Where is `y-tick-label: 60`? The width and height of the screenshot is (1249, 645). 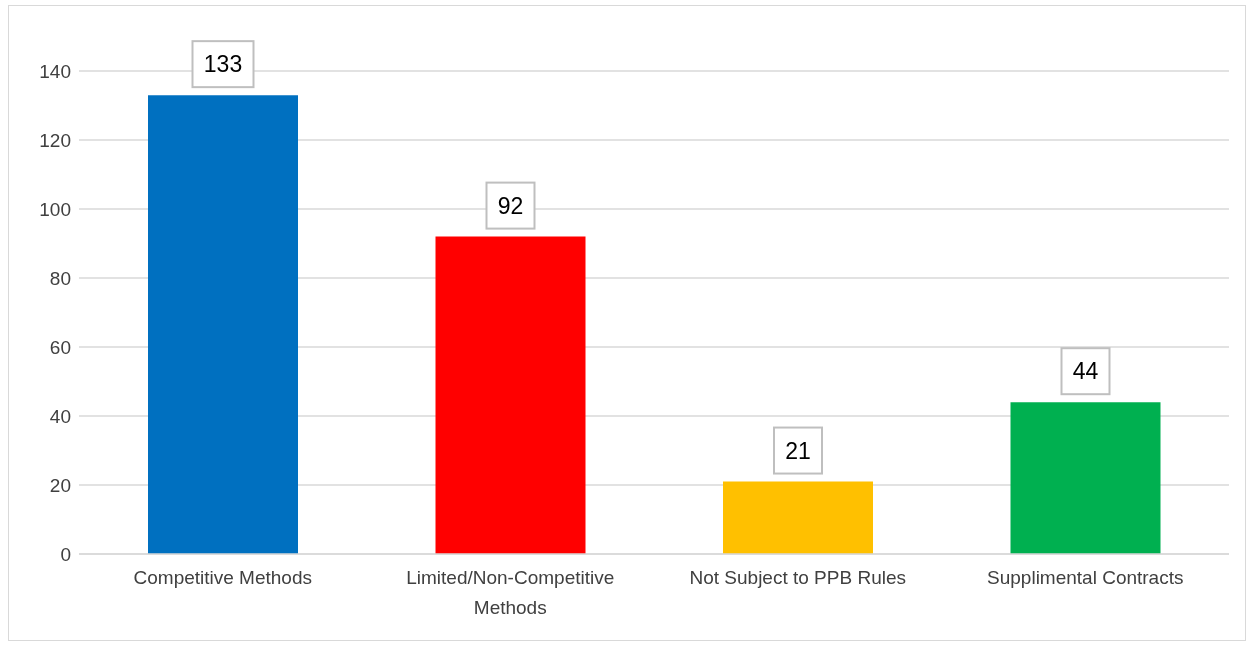 y-tick-label: 60 is located at coordinates (60, 347).